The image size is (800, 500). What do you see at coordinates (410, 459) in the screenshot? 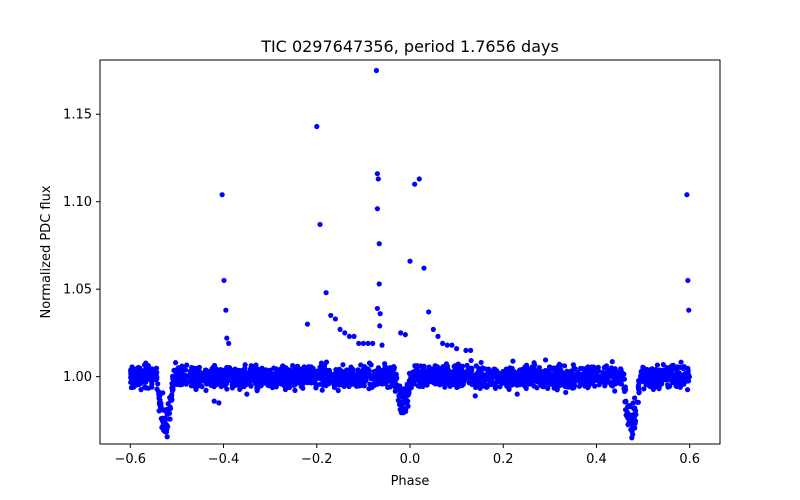
I see `x-tick-label: 0.0` at bounding box center [410, 459].